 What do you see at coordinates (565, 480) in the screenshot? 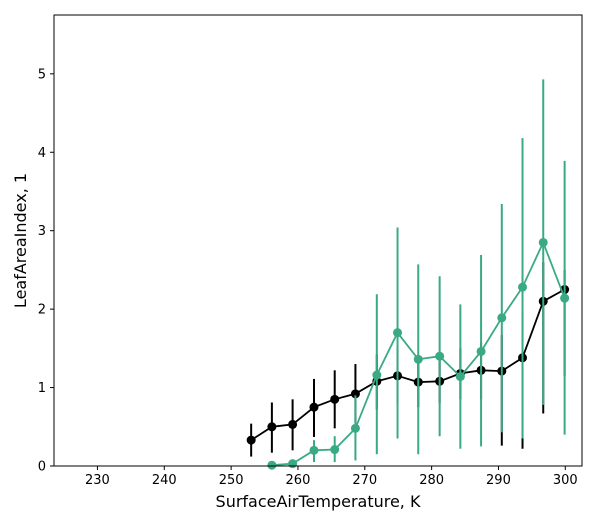
I see `x-tick-label: 300` at bounding box center [565, 480].